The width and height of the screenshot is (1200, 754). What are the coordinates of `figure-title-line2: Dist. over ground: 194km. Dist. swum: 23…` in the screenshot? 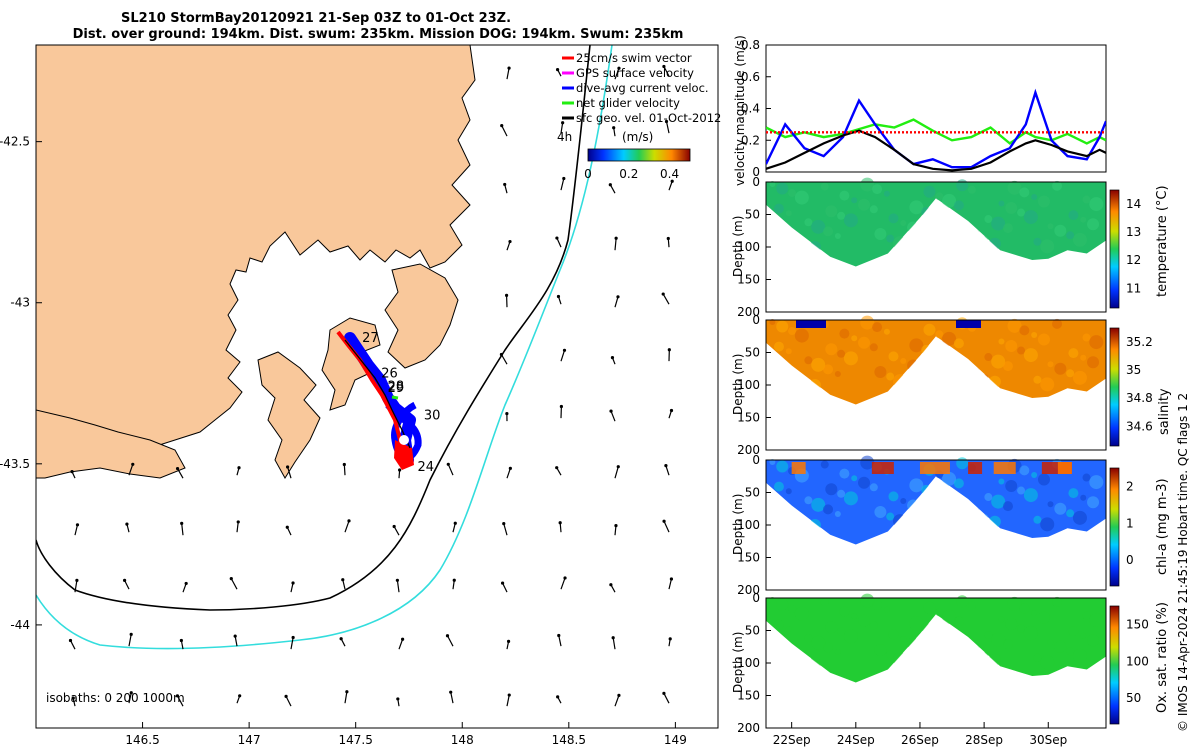 It's located at (378, 34).